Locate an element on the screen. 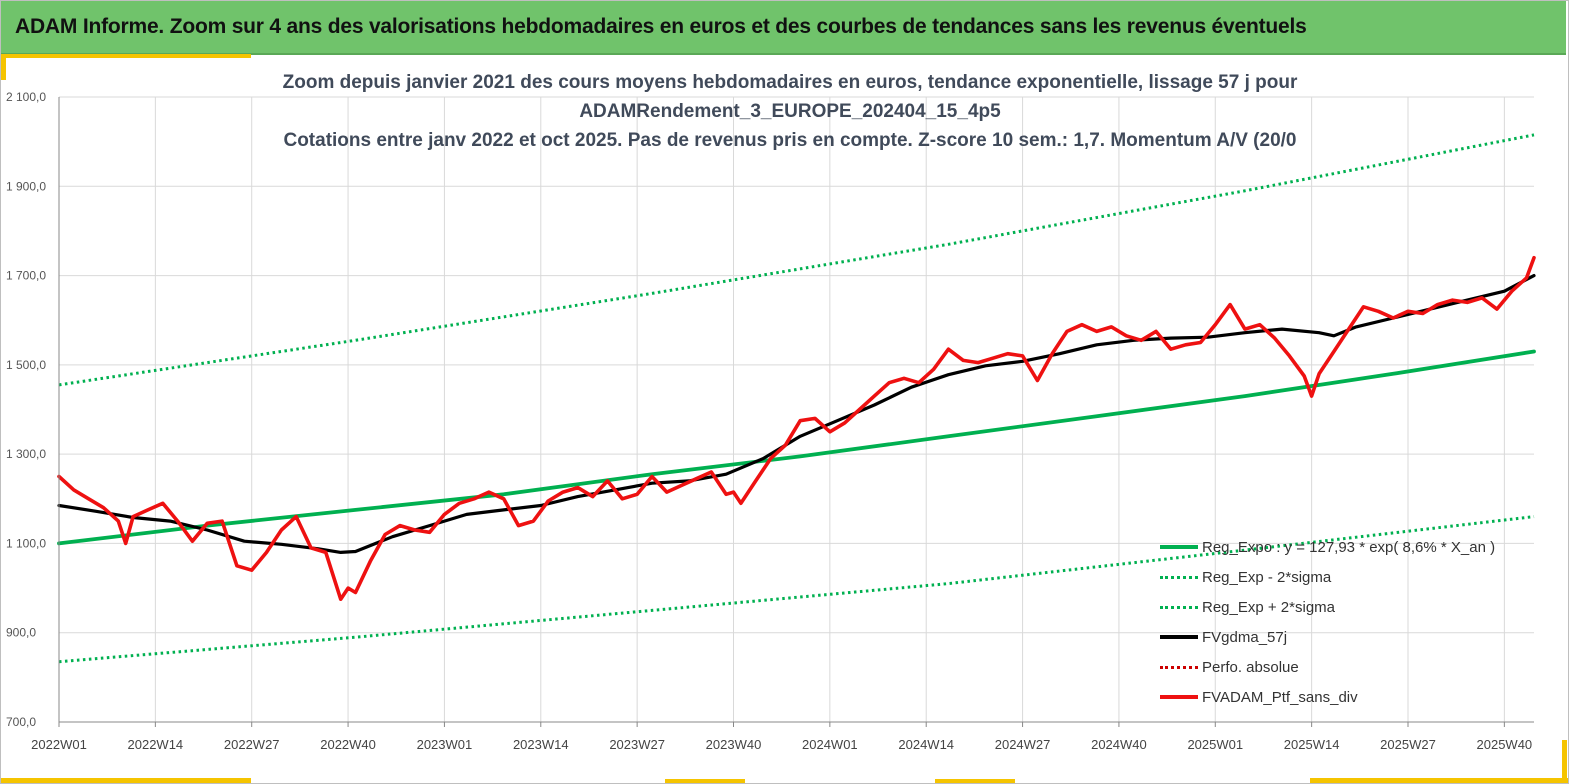  legend-item: Reg_Exp + 2*sigma is located at coordinates (1327, 607).